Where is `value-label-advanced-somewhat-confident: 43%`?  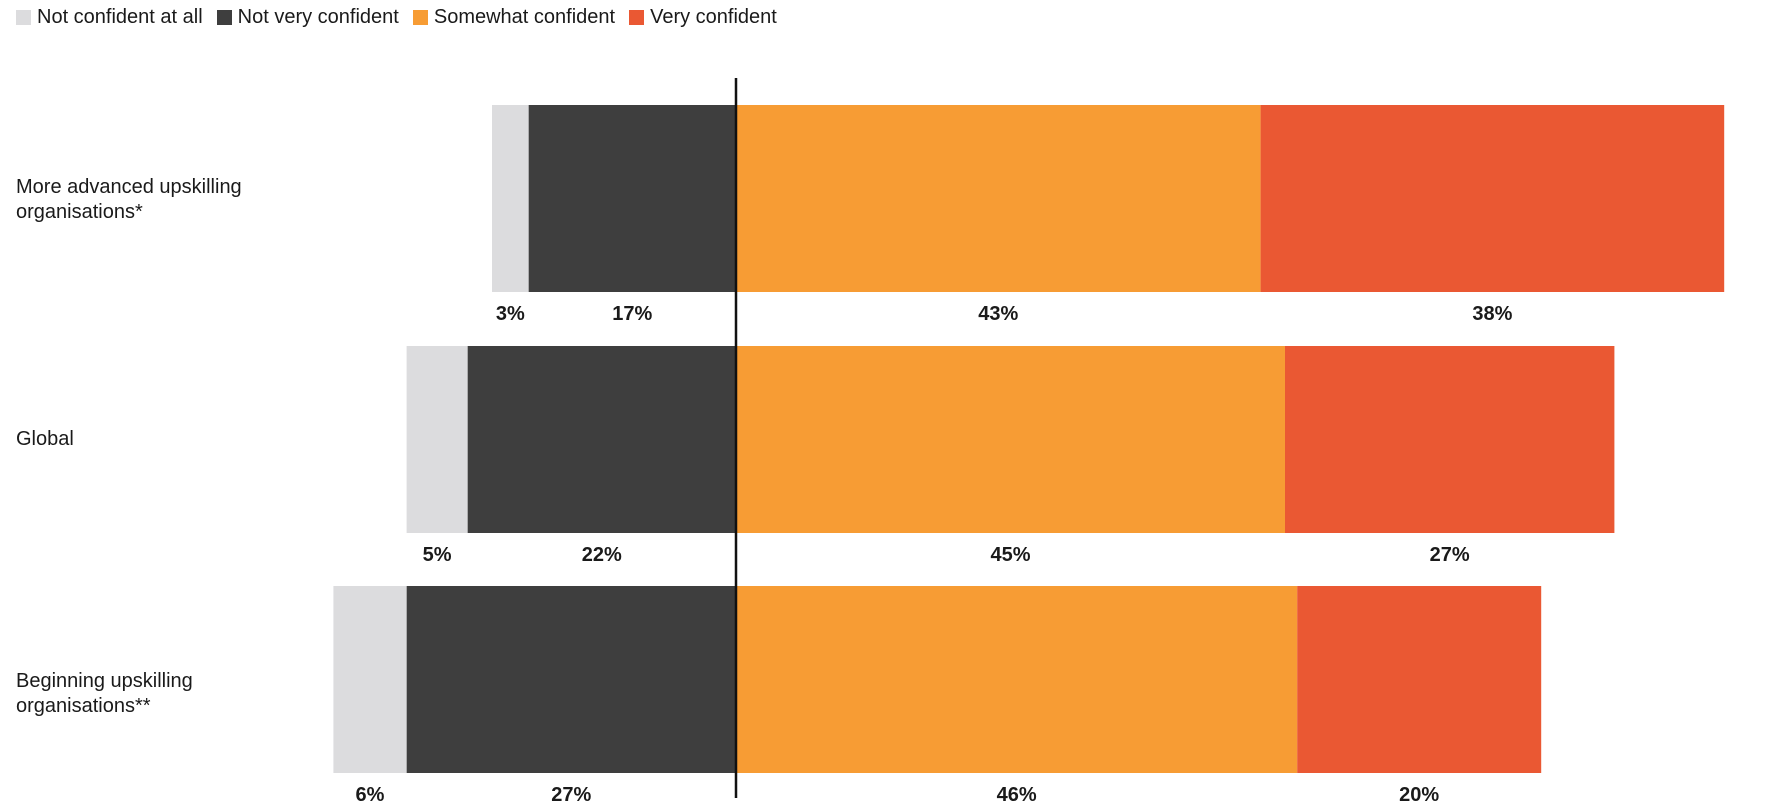 value-label-advanced-somewhat-confident: 43% is located at coordinates (998, 314).